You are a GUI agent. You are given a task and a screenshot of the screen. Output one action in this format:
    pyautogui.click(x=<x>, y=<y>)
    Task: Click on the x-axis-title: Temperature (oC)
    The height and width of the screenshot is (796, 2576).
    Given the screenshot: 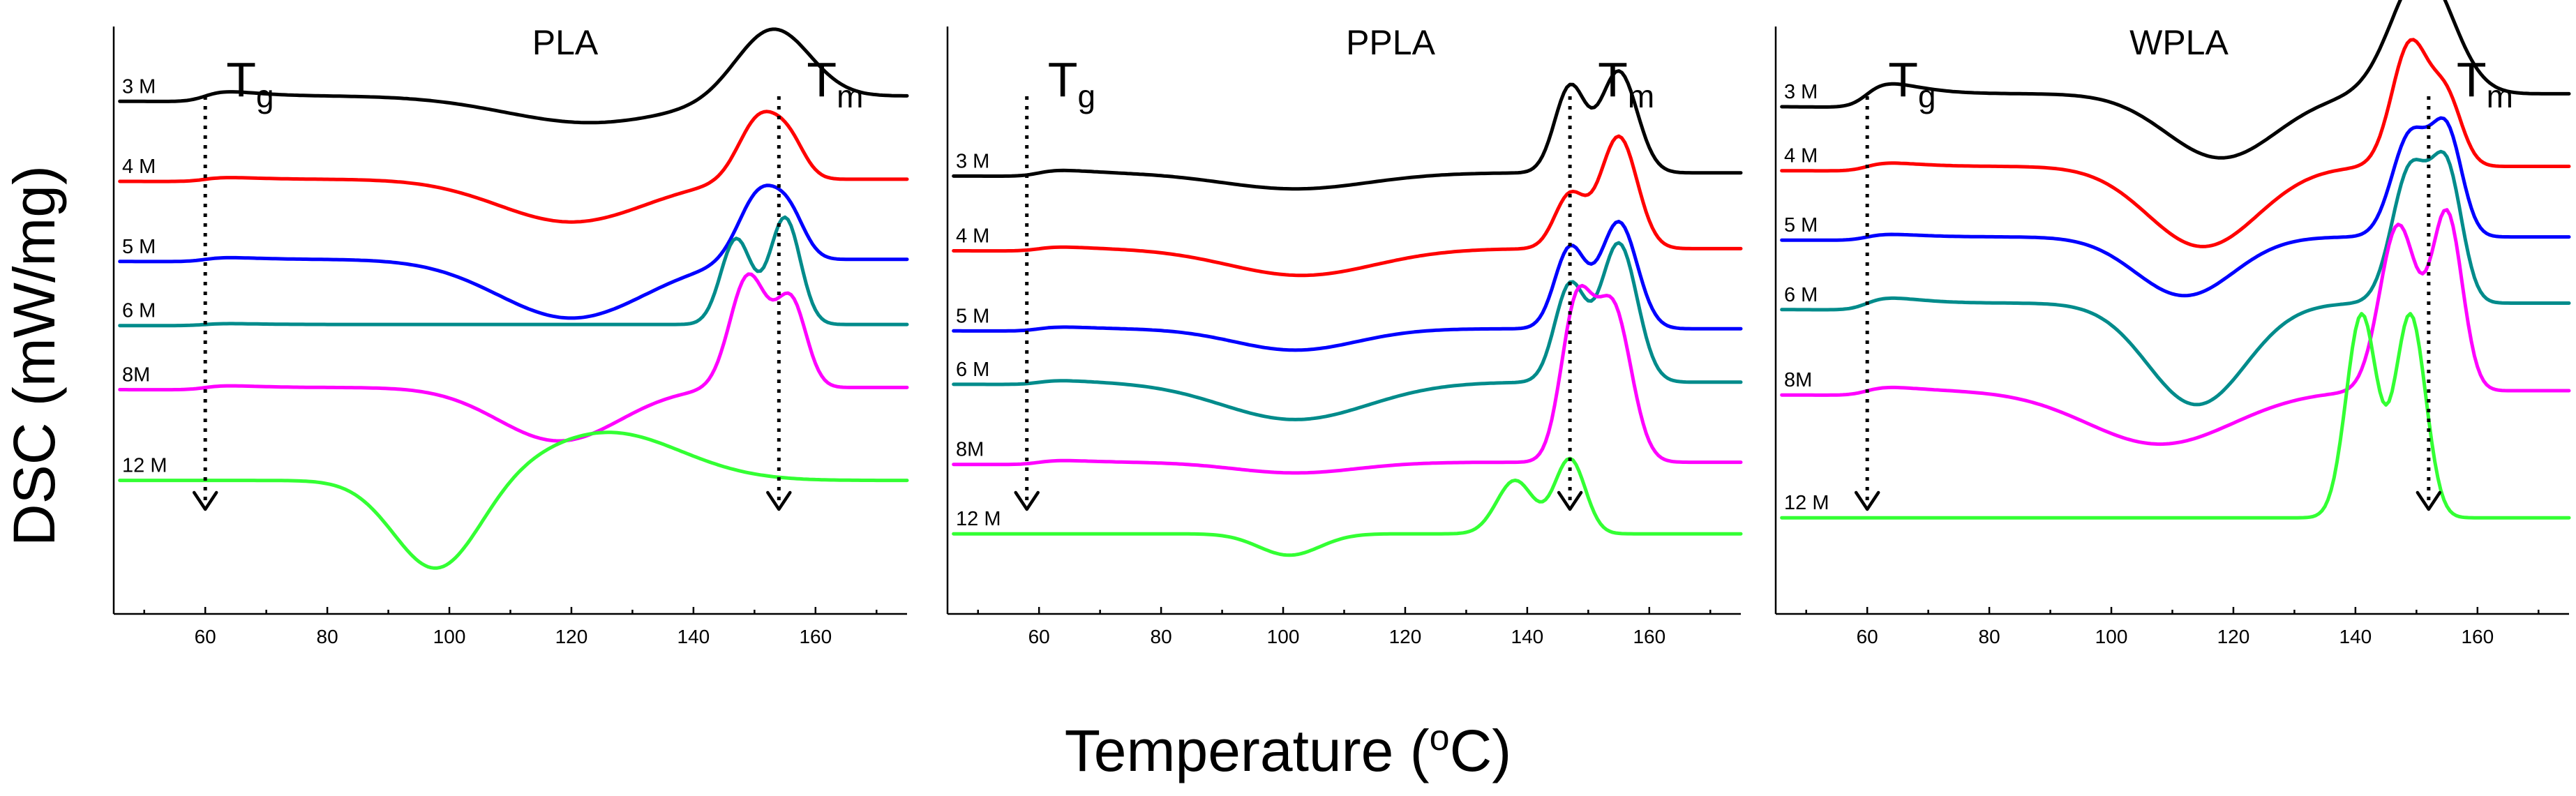 What is the action you would take?
    pyautogui.click(x=1288, y=750)
    